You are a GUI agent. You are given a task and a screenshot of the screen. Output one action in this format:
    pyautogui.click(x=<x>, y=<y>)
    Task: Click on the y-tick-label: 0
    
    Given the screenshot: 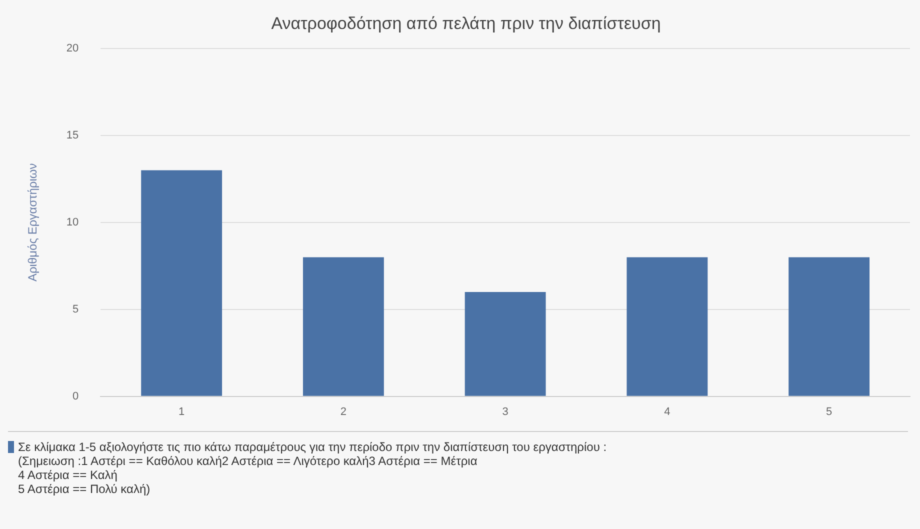 What is the action you would take?
    pyautogui.click(x=75, y=396)
    